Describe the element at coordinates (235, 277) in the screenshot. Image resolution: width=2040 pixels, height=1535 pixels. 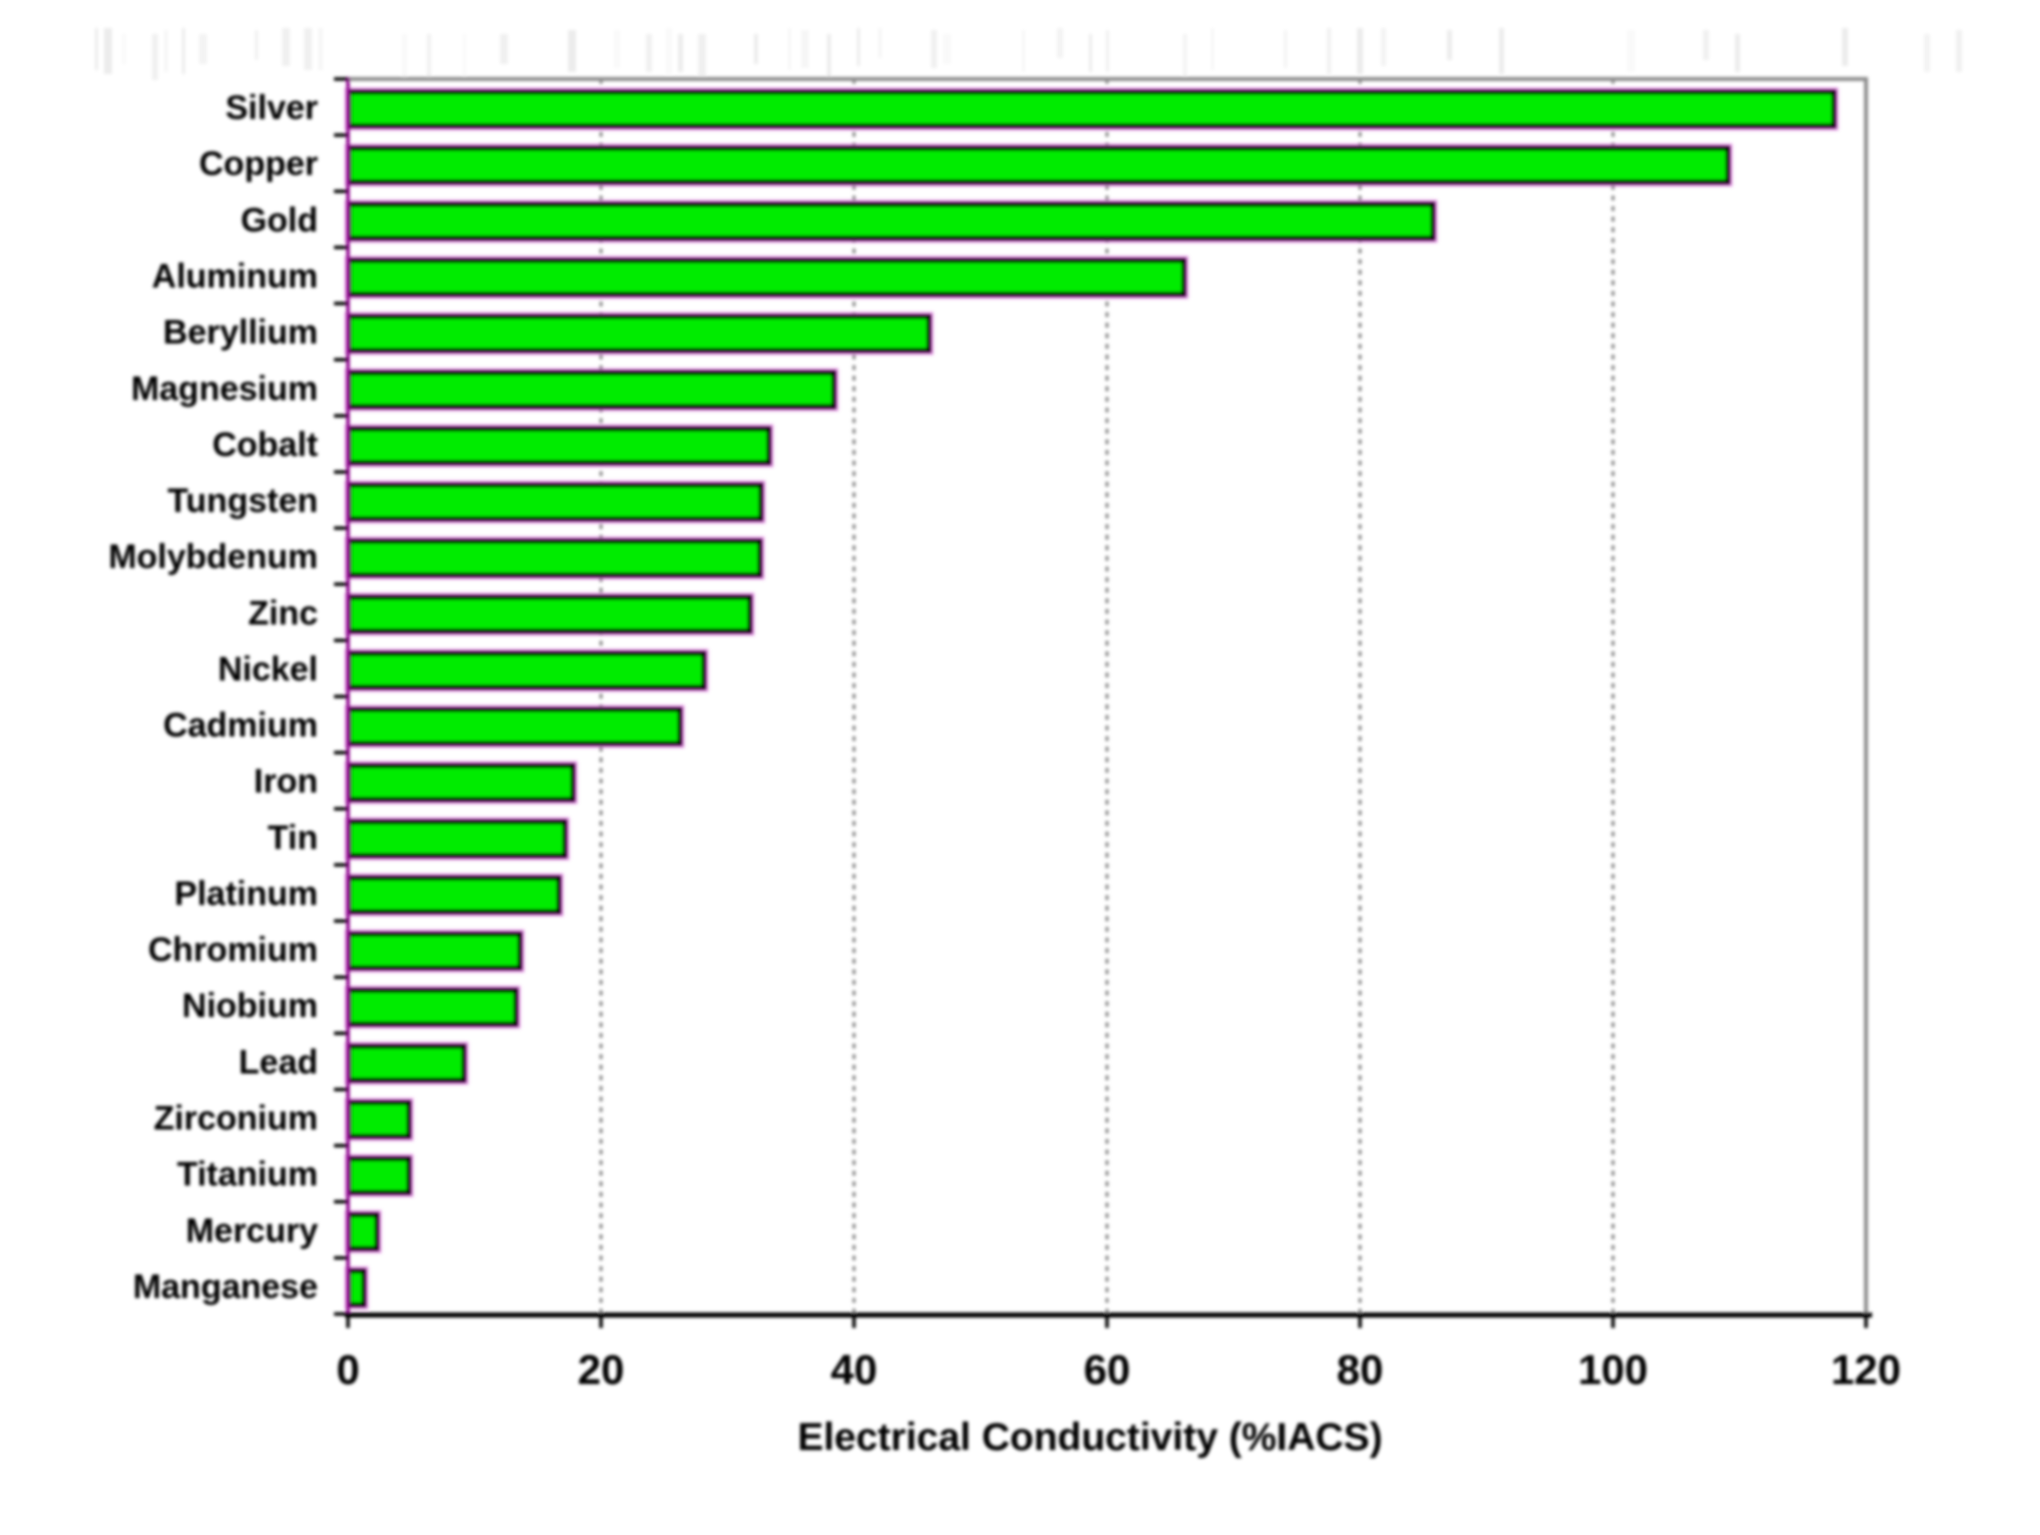
I see `svg-text: Aluminum` at that location.